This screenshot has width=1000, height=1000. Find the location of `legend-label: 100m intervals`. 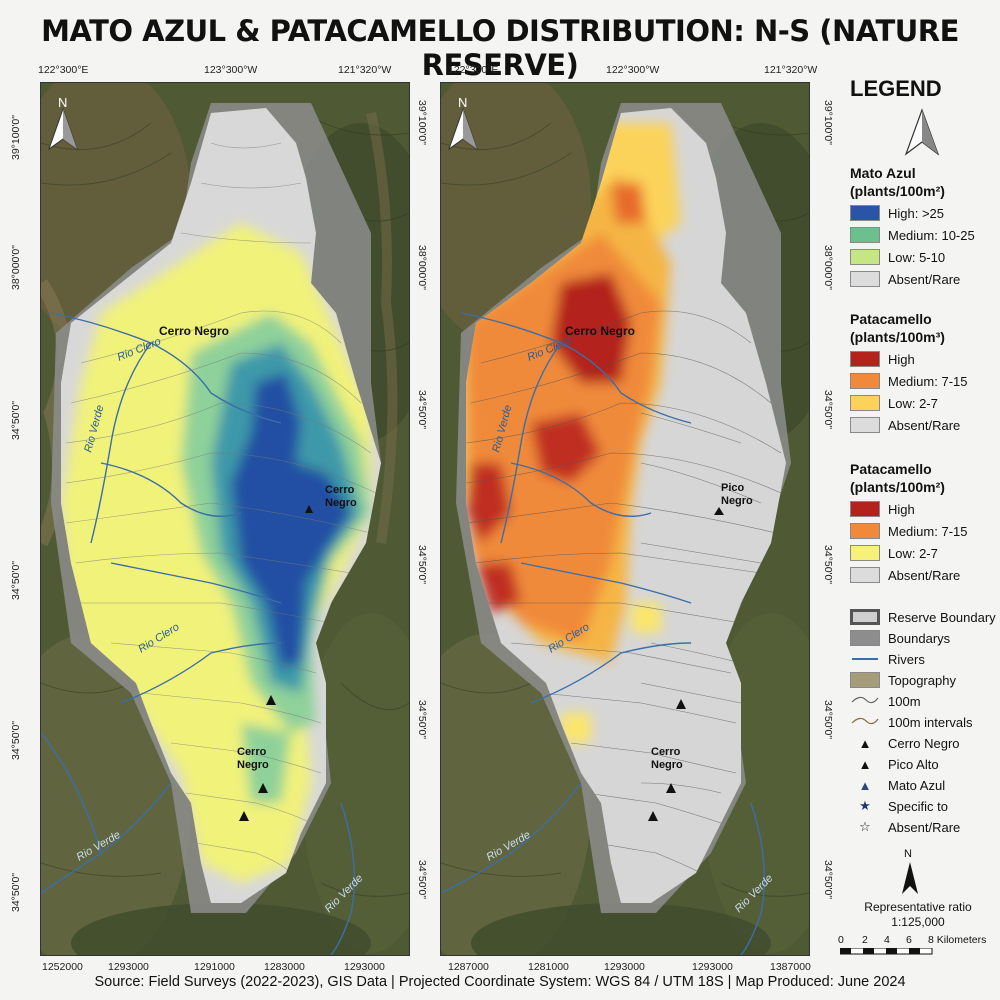

legend-label: 100m intervals is located at coordinates (930, 722).